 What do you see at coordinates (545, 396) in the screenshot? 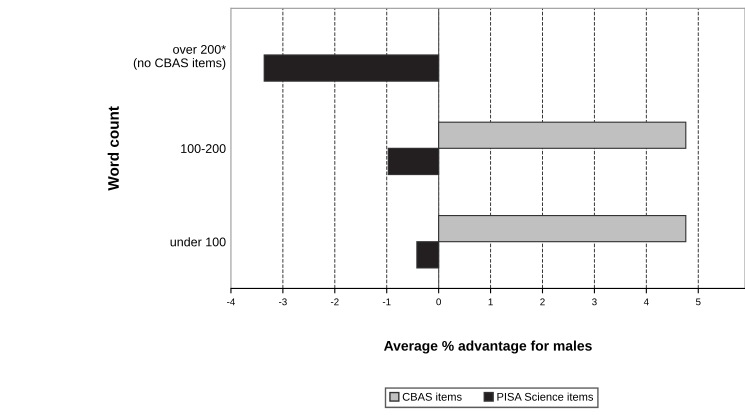
I see `legend-label: PISA Science items` at bounding box center [545, 396].